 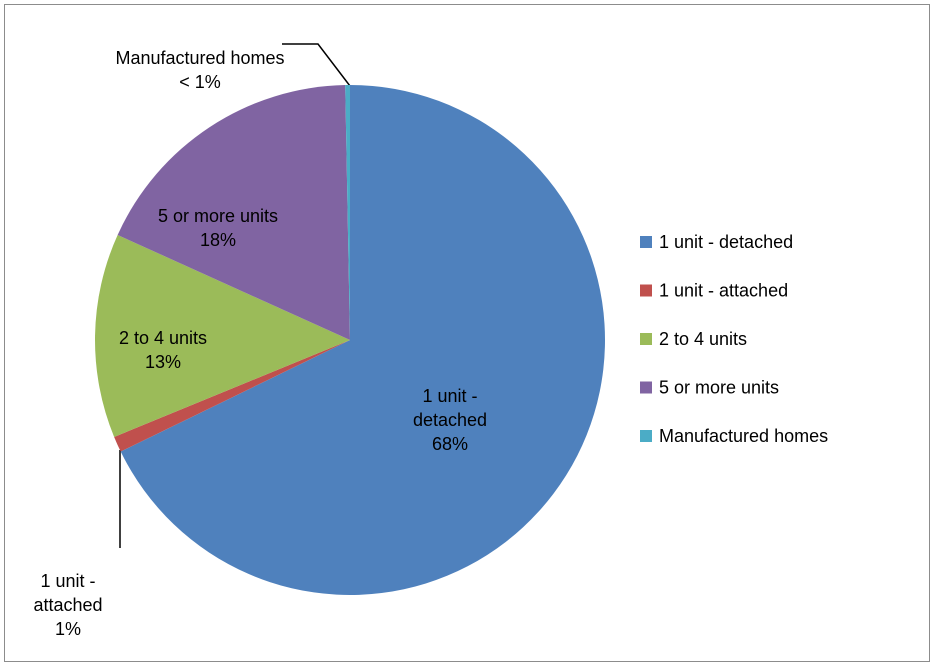 What do you see at coordinates (316, 65) in the screenshot?
I see `leader-line` at bounding box center [316, 65].